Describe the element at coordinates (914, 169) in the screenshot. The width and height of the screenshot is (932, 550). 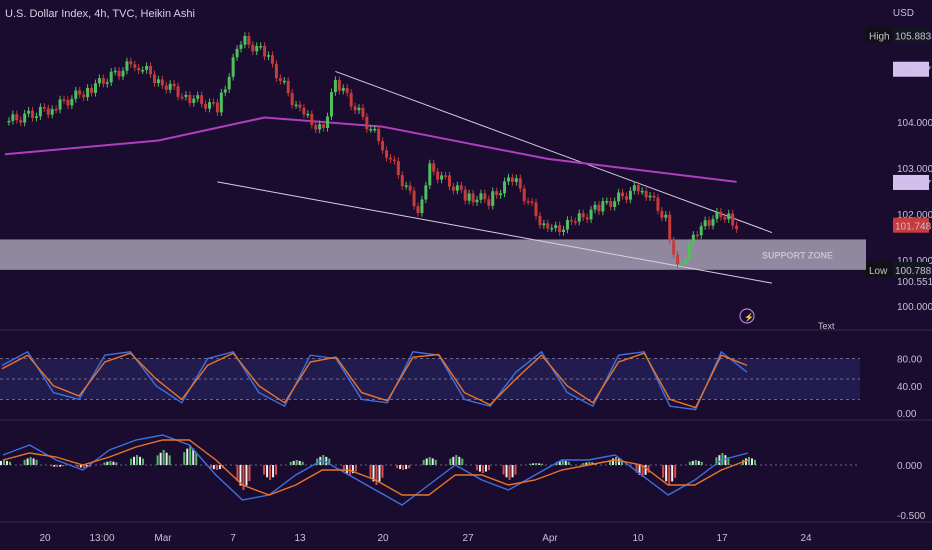
I see `price-tick-label: 103.000` at that location.